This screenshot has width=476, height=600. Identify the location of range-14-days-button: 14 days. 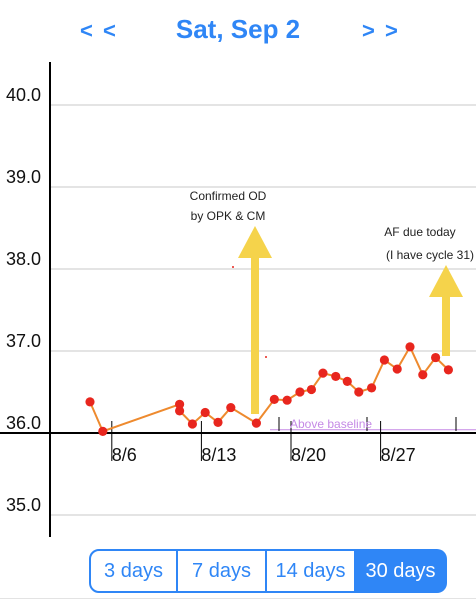
(311, 571).